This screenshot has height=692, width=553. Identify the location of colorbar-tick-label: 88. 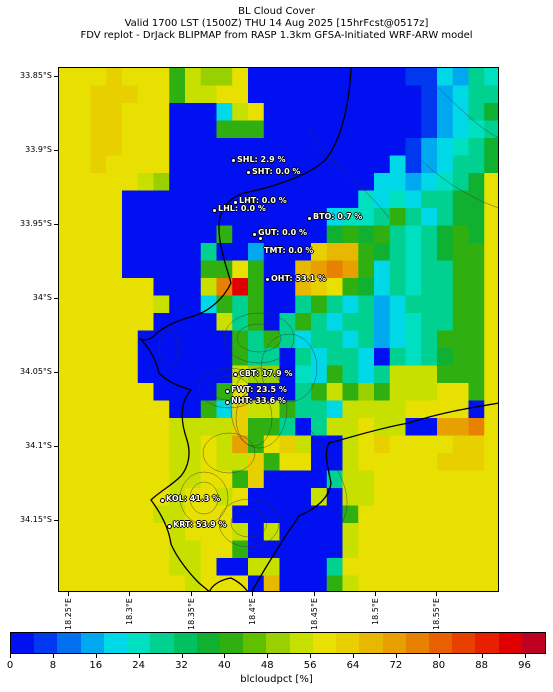
(482, 665).